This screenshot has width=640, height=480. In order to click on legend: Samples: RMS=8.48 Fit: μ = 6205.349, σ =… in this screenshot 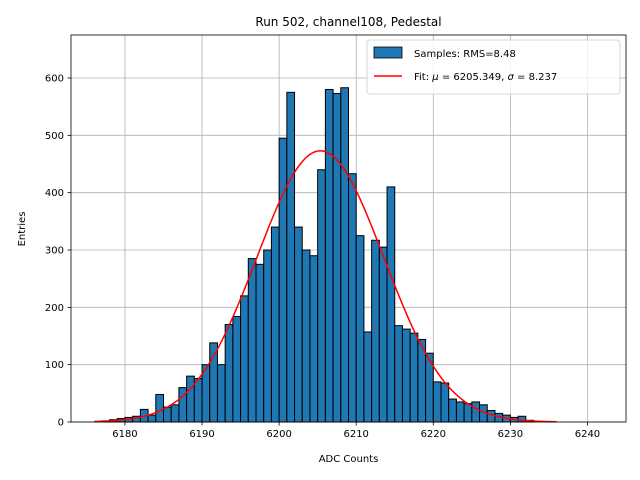, I will do `click(493, 67)`.